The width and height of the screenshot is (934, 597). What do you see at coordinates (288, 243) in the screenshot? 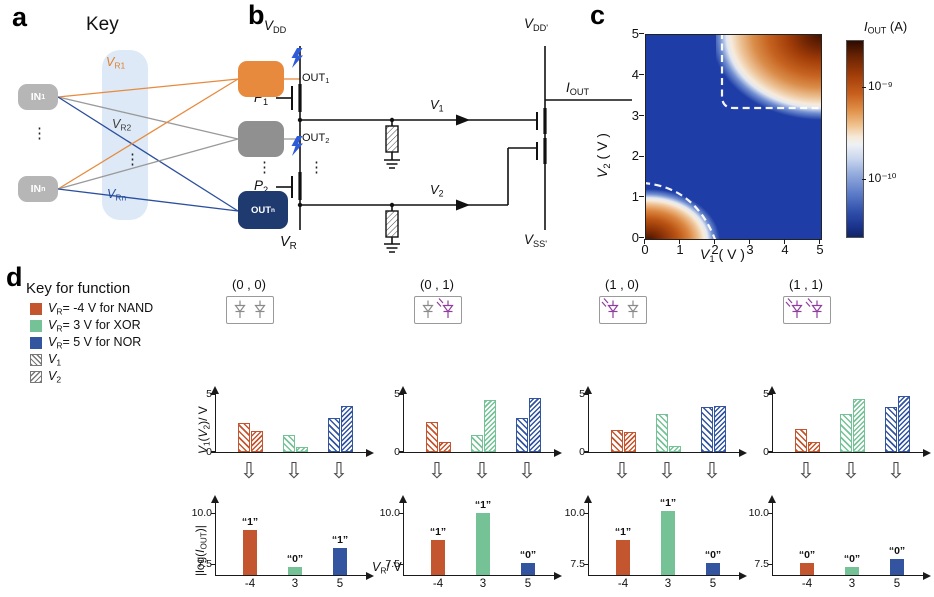
I see `vr-label: VR` at bounding box center [288, 243].